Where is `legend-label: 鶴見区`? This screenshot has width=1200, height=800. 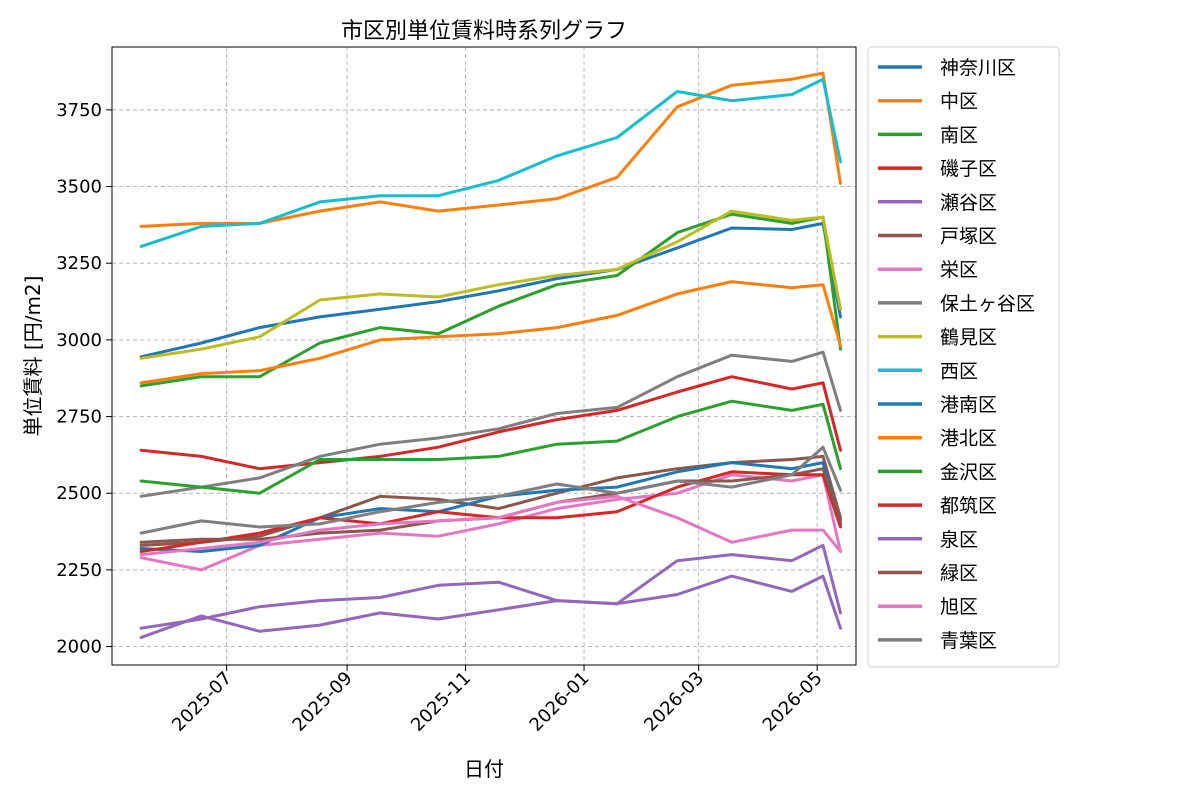 legend-label: 鶴見区 is located at coordinates (968, 338).